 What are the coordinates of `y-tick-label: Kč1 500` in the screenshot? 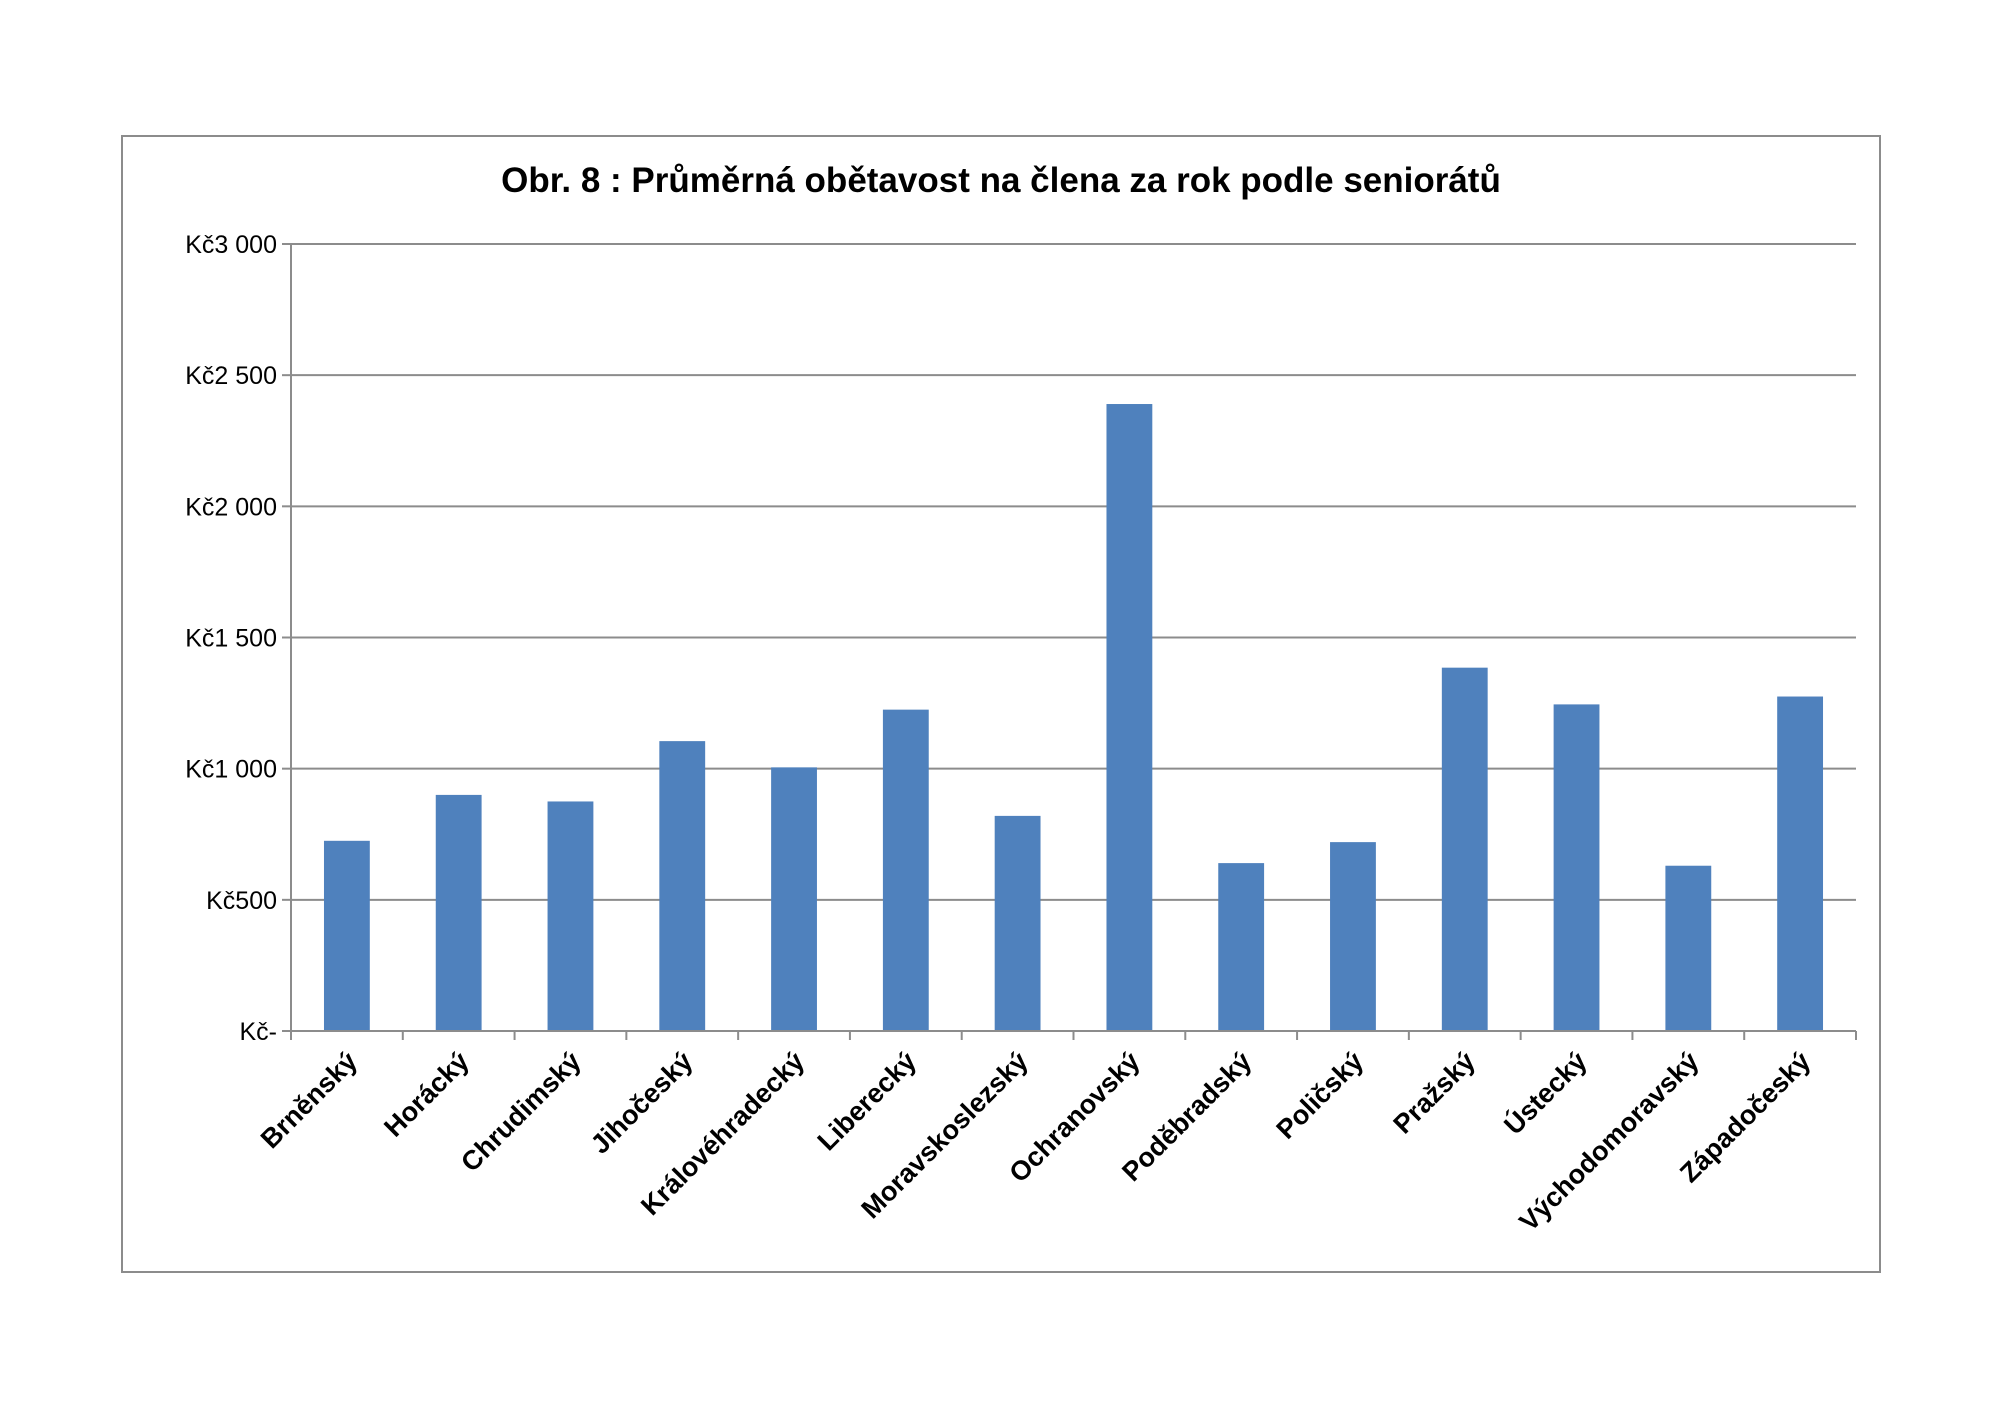 It's located at (231, 639).